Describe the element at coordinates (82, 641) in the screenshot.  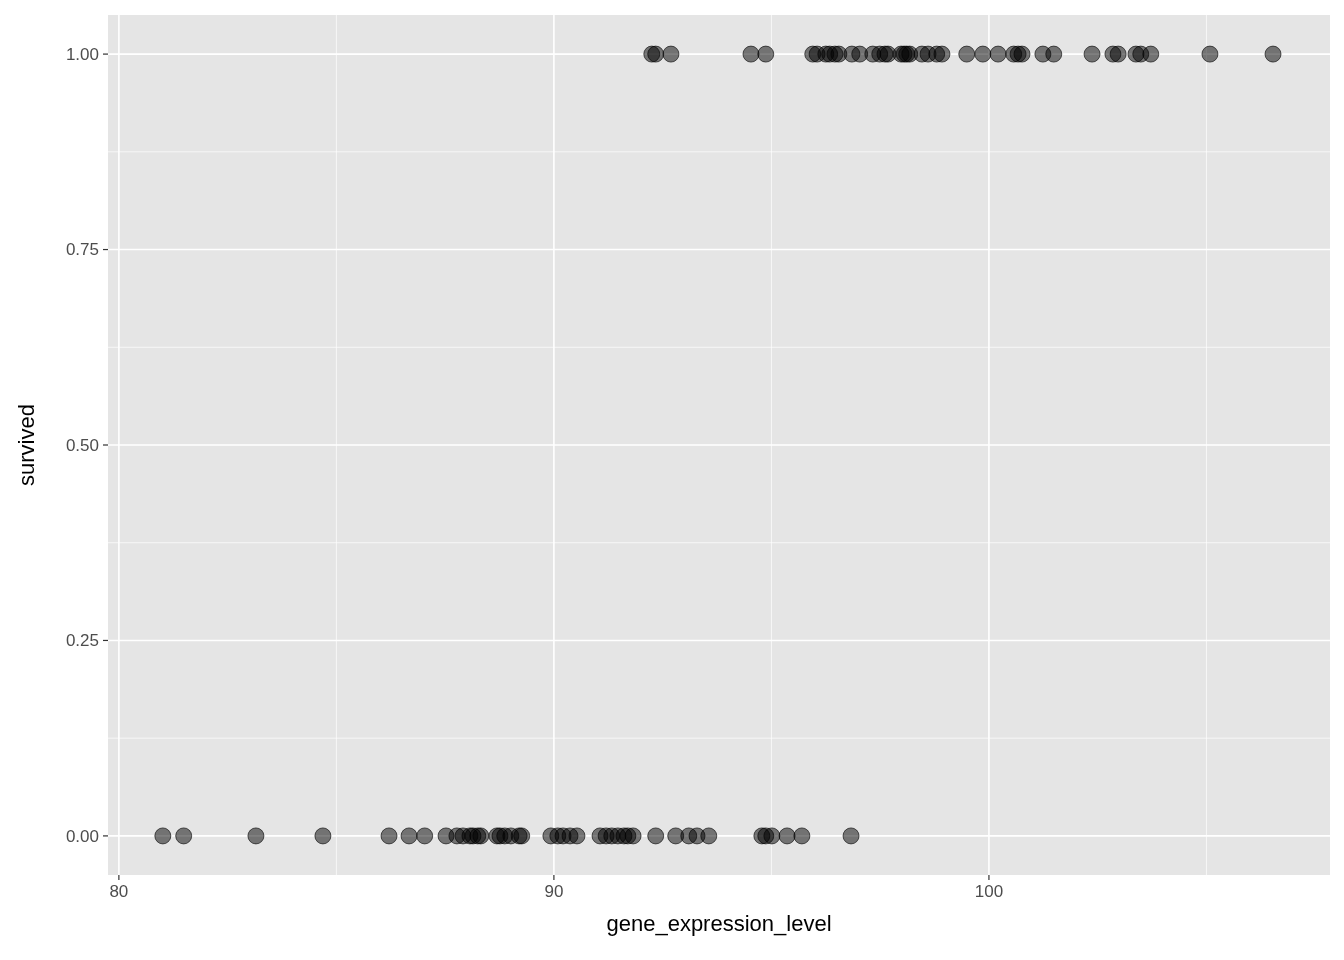
I see `y-tick-label: 0.25` at that location.